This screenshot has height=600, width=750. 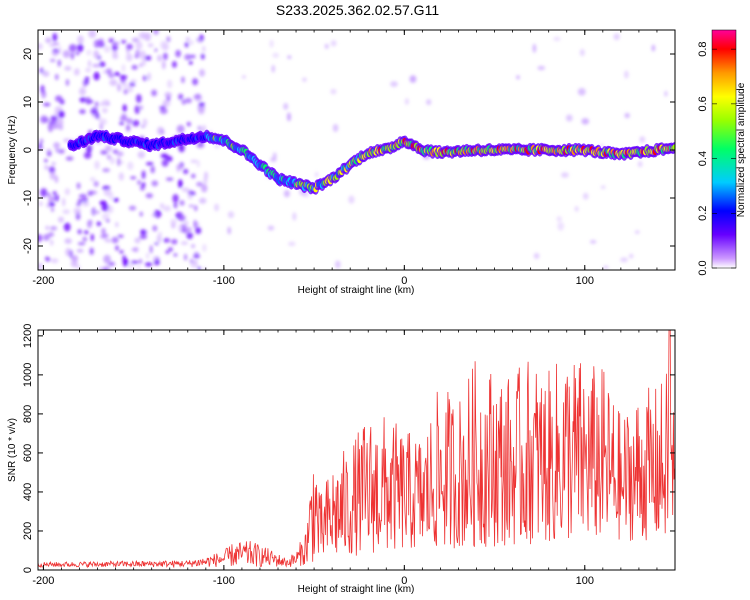 What do you see at coordinates (585, 581) in the screenshot?
I see `snr-x-tick-label: 100` at bounding box center [585, 581].